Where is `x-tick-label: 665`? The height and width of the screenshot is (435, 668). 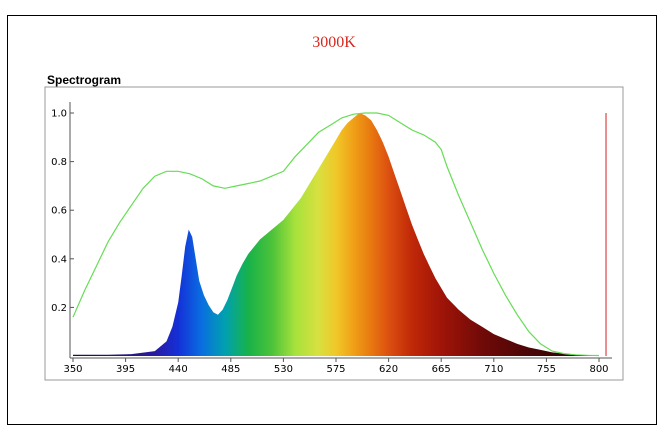 x-tick-label: 665 is located at coordinates (441, 369).